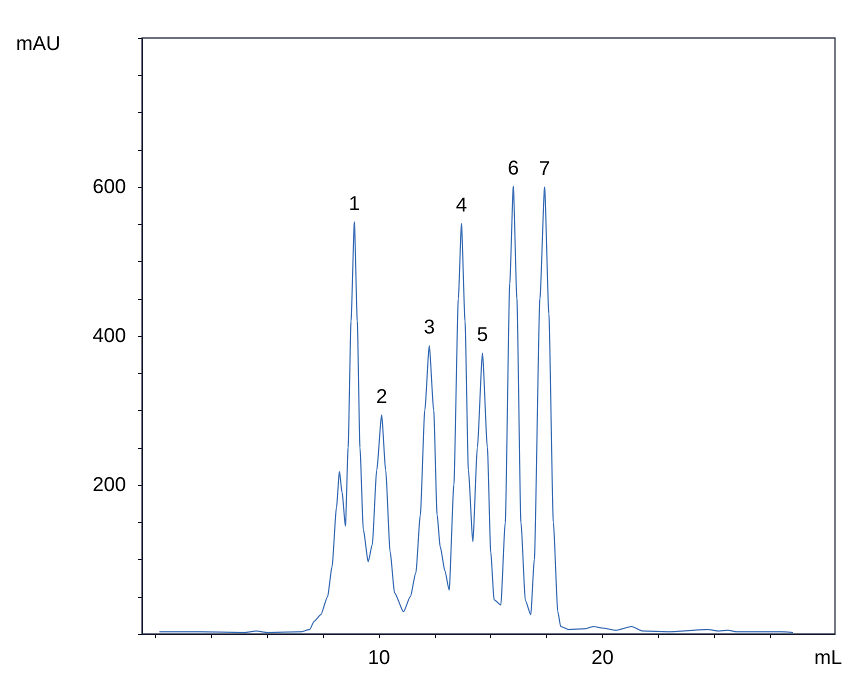 This screenshot has width=858, height=692. What do you see at coordinates (482, 335) in the screenshot?
I see `annotation: 5` at bounding box center [482, 335].